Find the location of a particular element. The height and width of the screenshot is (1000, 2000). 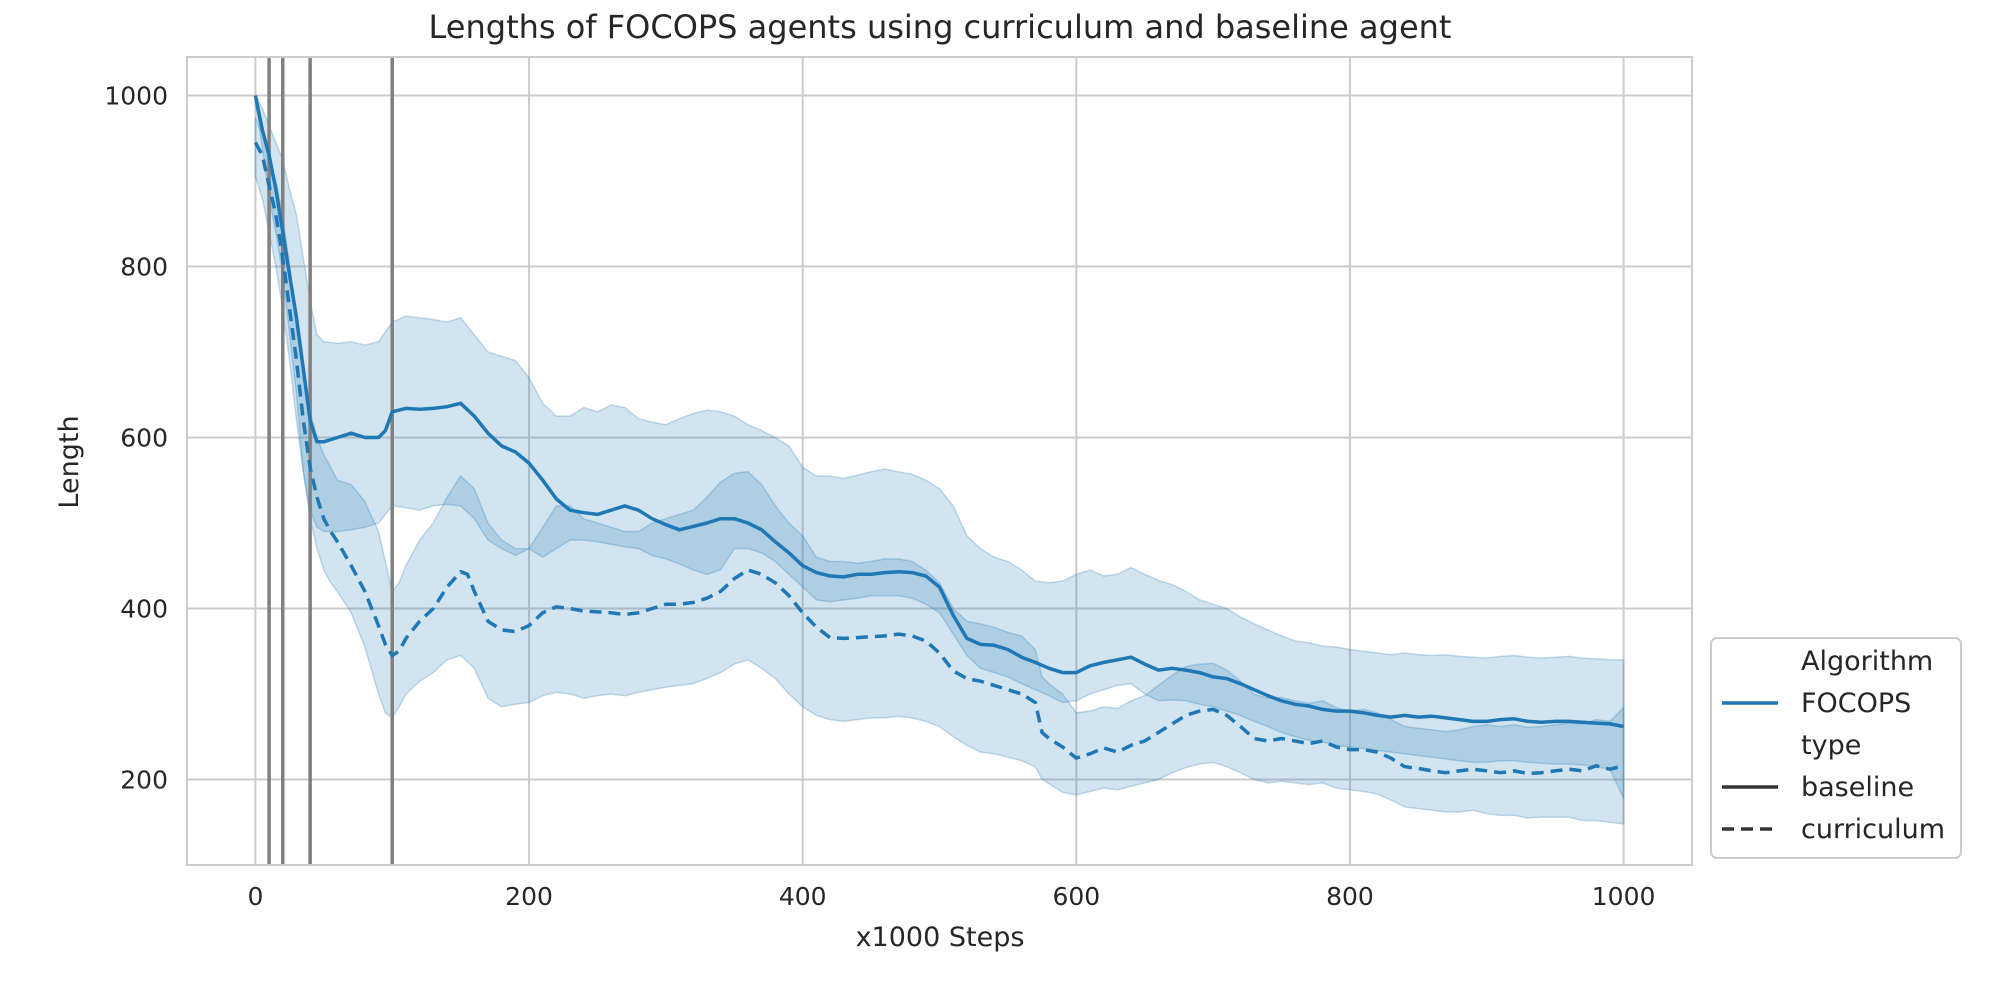

x-tick-label: 0 is located at coordinates (255, 896).